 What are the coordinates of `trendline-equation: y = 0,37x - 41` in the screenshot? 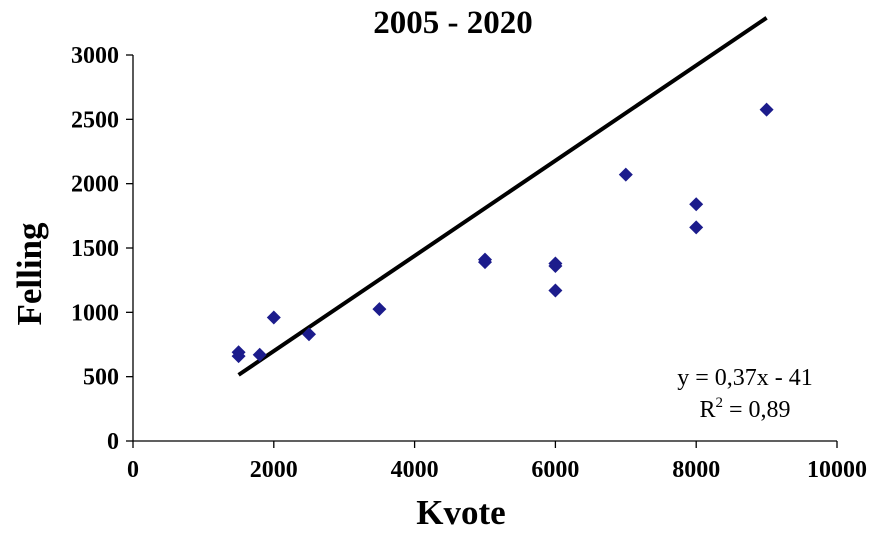 It's located at (745, 378).